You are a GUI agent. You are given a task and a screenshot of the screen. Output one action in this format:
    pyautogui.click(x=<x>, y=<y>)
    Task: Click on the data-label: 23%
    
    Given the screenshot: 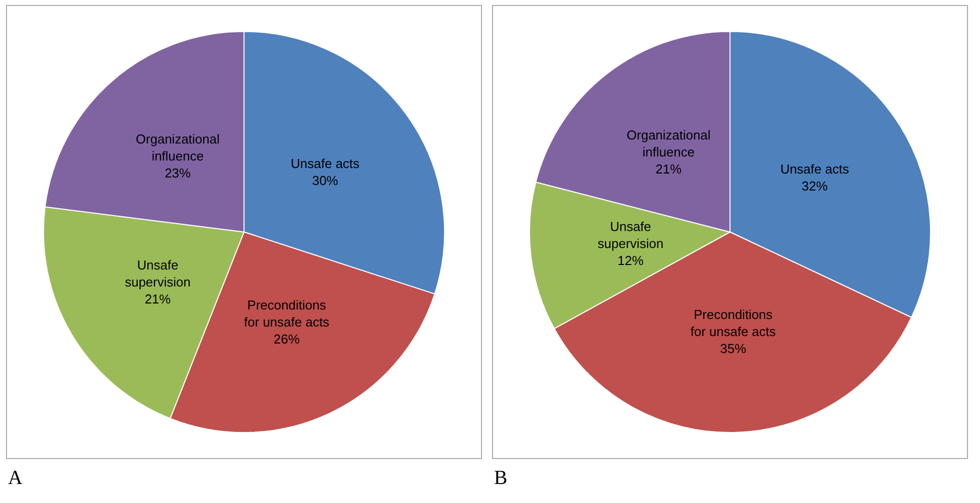 What is the action you would take?
    pyautogui.click(x=178, y=172)
    